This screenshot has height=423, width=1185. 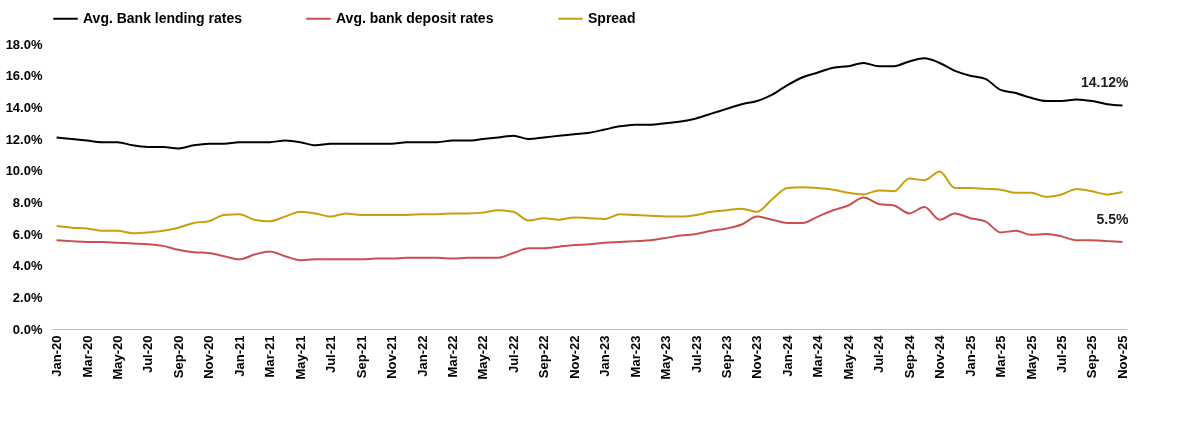 What do you see at coordinates (27, 297) in the screenshot?
I see `y-tick-label: 2.0%` at bounding box center [27, 297].